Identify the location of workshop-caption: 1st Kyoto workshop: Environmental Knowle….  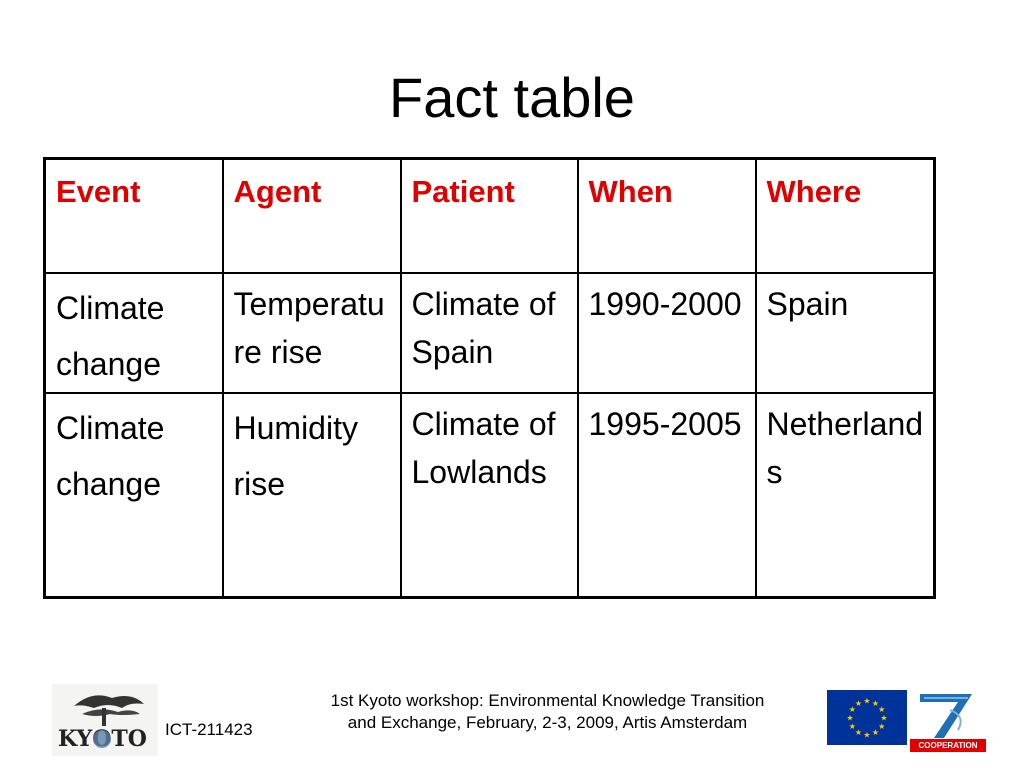
(547, 712).